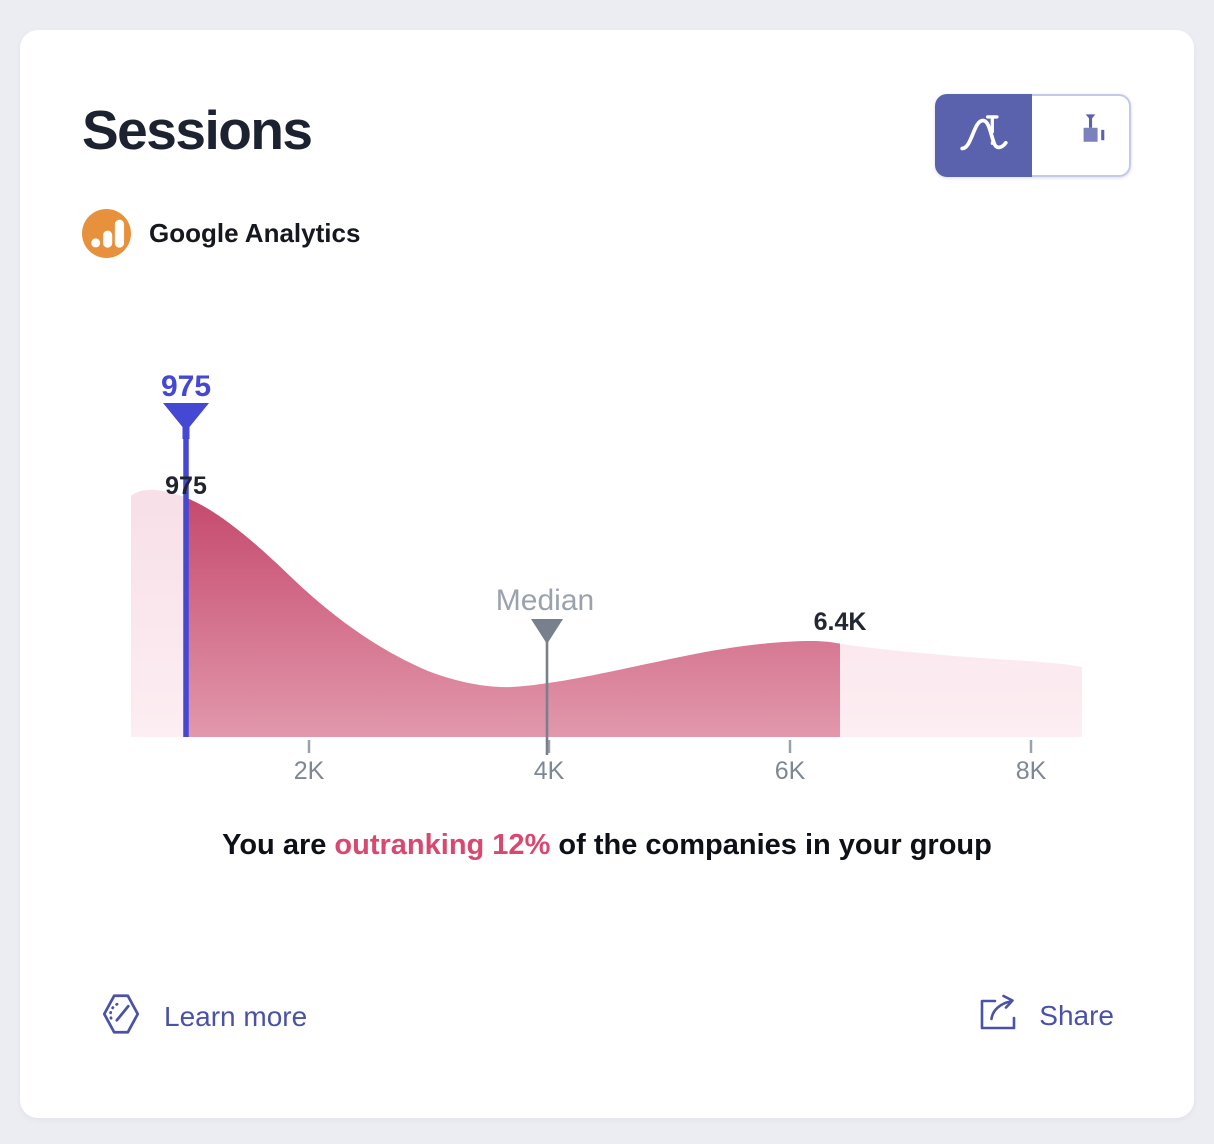 This screenshot has height=1144, width=1214. What do you see at coordinates (547, 631) in the screenshot?
I see `median-triangle-icon` at bounding box center [547, 631].